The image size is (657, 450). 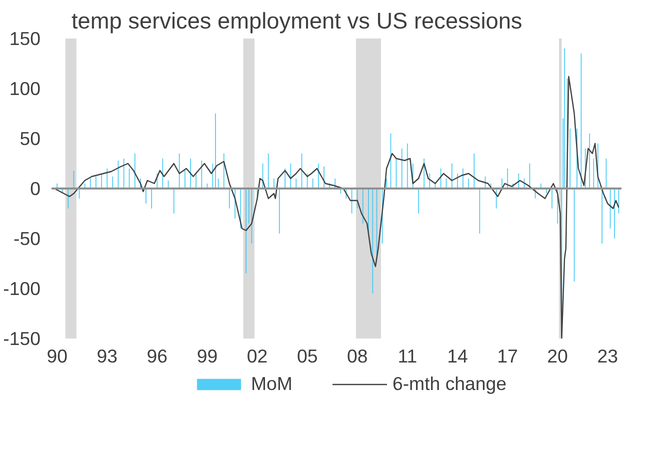 I want to click on x-tick-label: 14, so click(x=457, y=356).